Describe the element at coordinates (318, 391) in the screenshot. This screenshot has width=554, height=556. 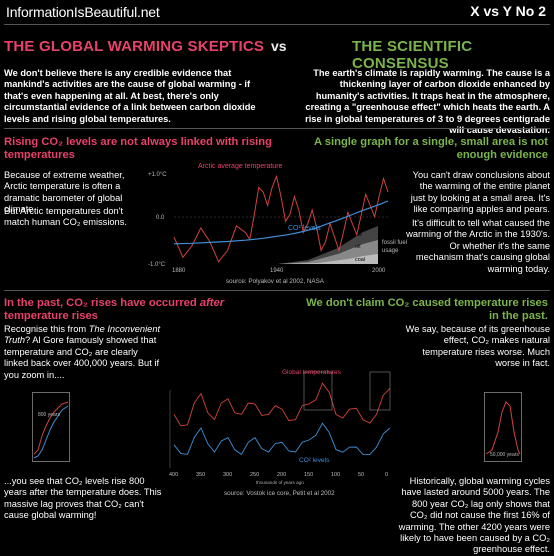
I see `zoom-marker-mid` at that location.